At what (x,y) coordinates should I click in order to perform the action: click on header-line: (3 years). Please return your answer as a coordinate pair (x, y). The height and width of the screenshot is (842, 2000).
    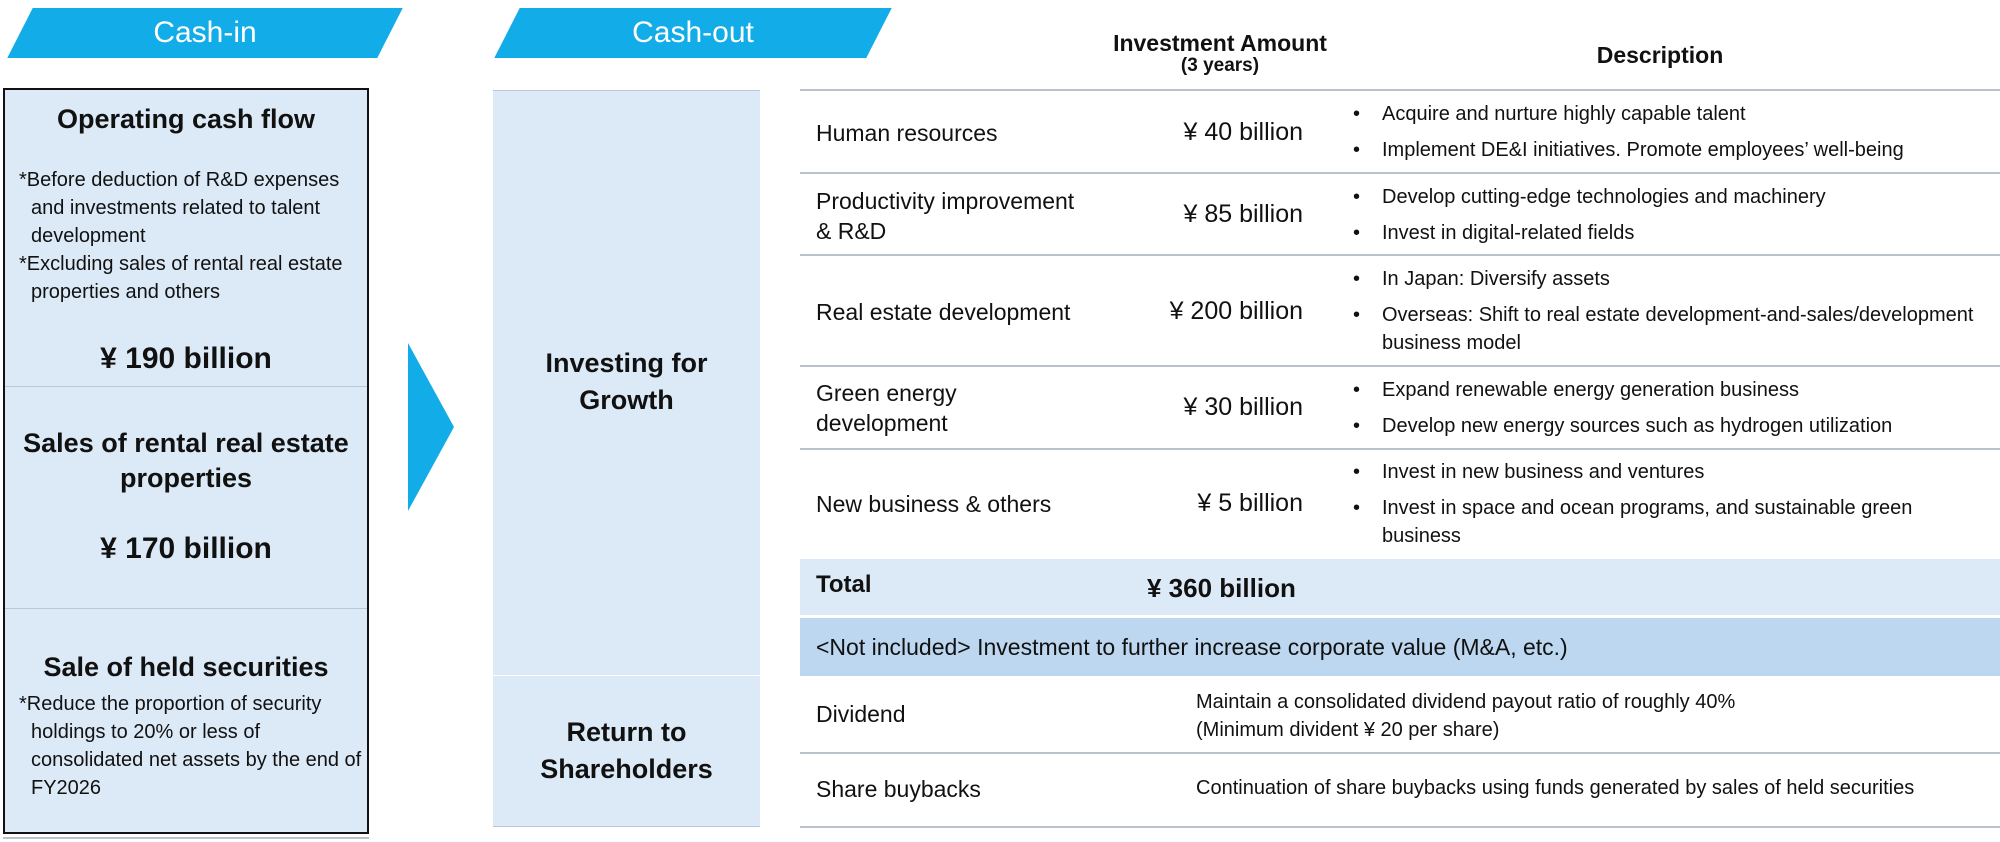
    Looking at the image, I should click on (1220, 65).